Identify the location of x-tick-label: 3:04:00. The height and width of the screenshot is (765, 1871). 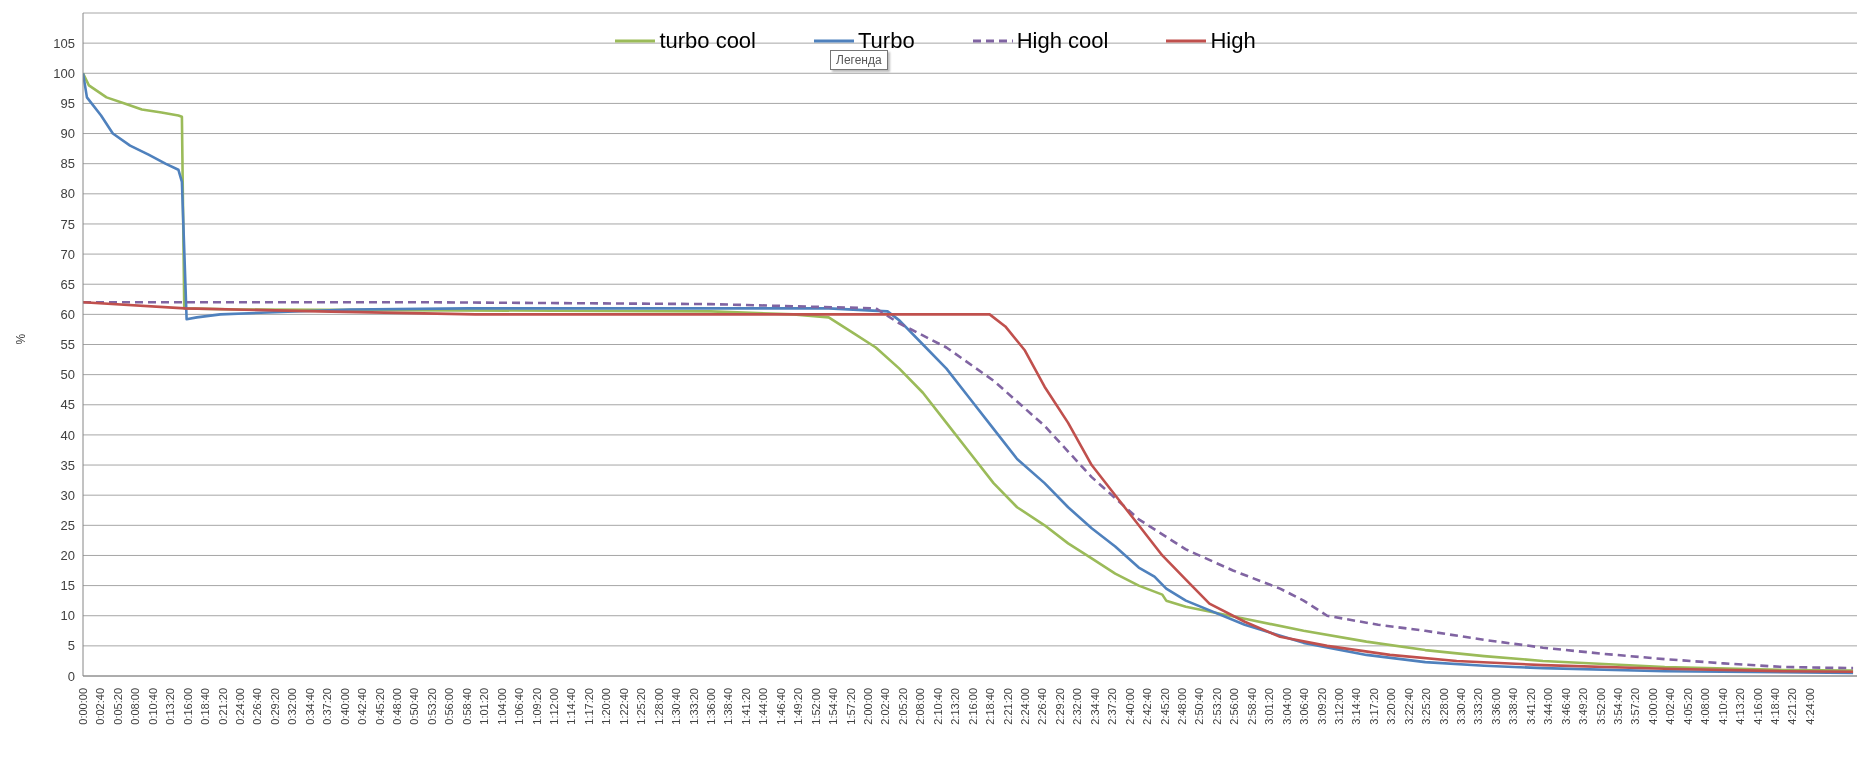
(1286, 706).